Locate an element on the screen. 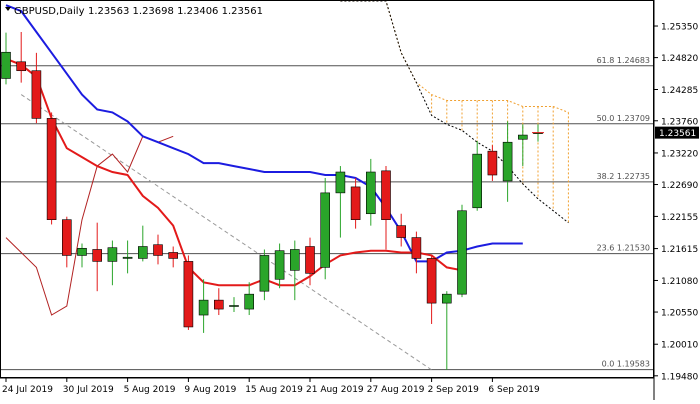 The height and width of the screenshot is (404, 700). price-tick-label: 1.20550 is located at coordinates (679, 314).